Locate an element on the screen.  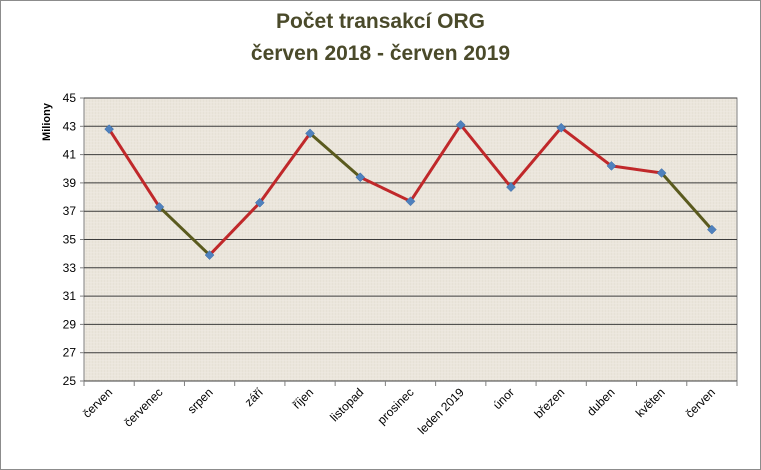
x-tick-label: květen is located at coordinates (650, 402).